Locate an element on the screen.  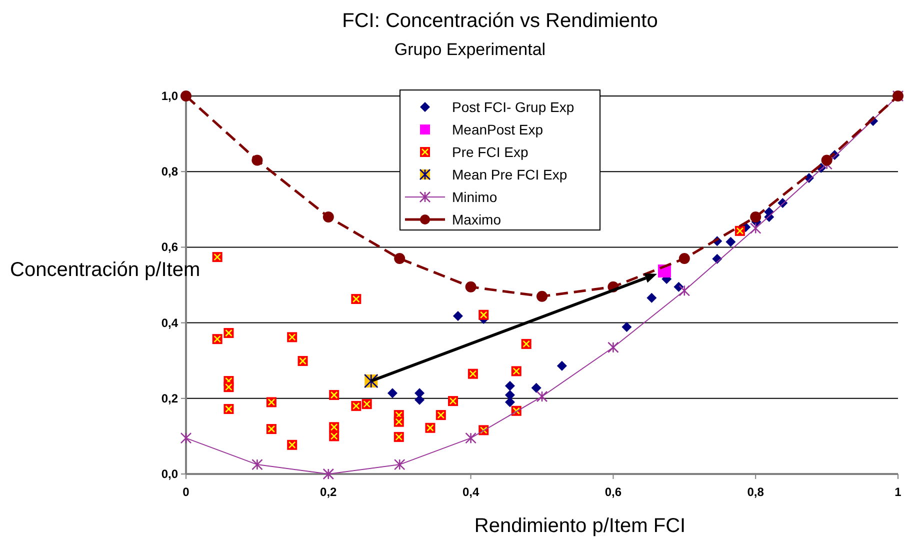
y-axis-title: Concentración p/Item is located at coordinates (105, 270).